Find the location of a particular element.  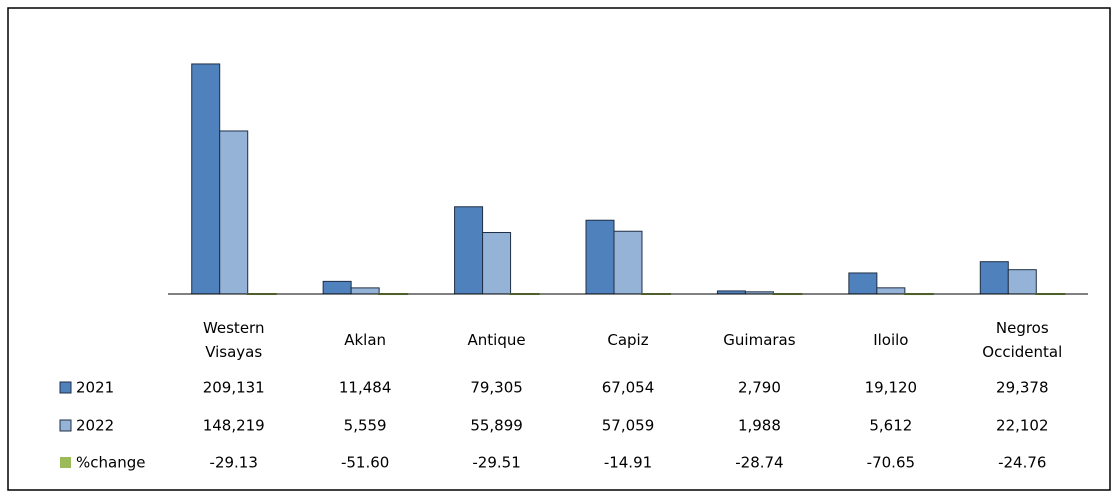

value-label: -28.74 is located at coordinates (759, 463).